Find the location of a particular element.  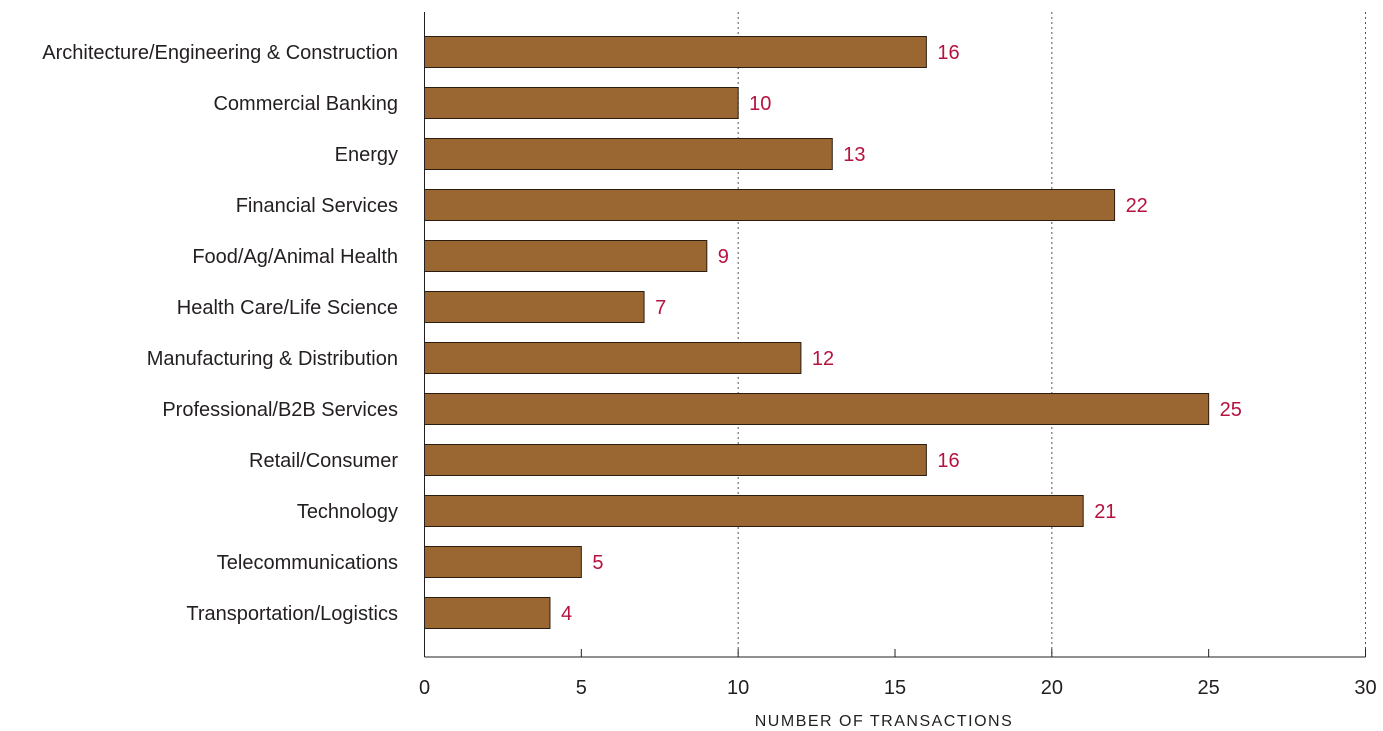

category-label-1: Commercial Banking is located at coordinates (305, 104).